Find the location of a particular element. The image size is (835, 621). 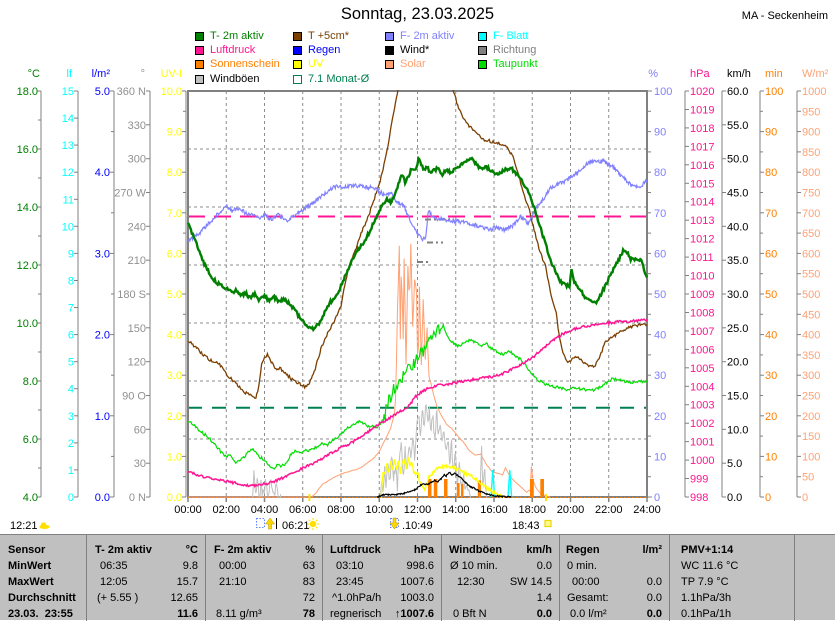

svg-text: 04:00 is located at coordinates (265, 510).